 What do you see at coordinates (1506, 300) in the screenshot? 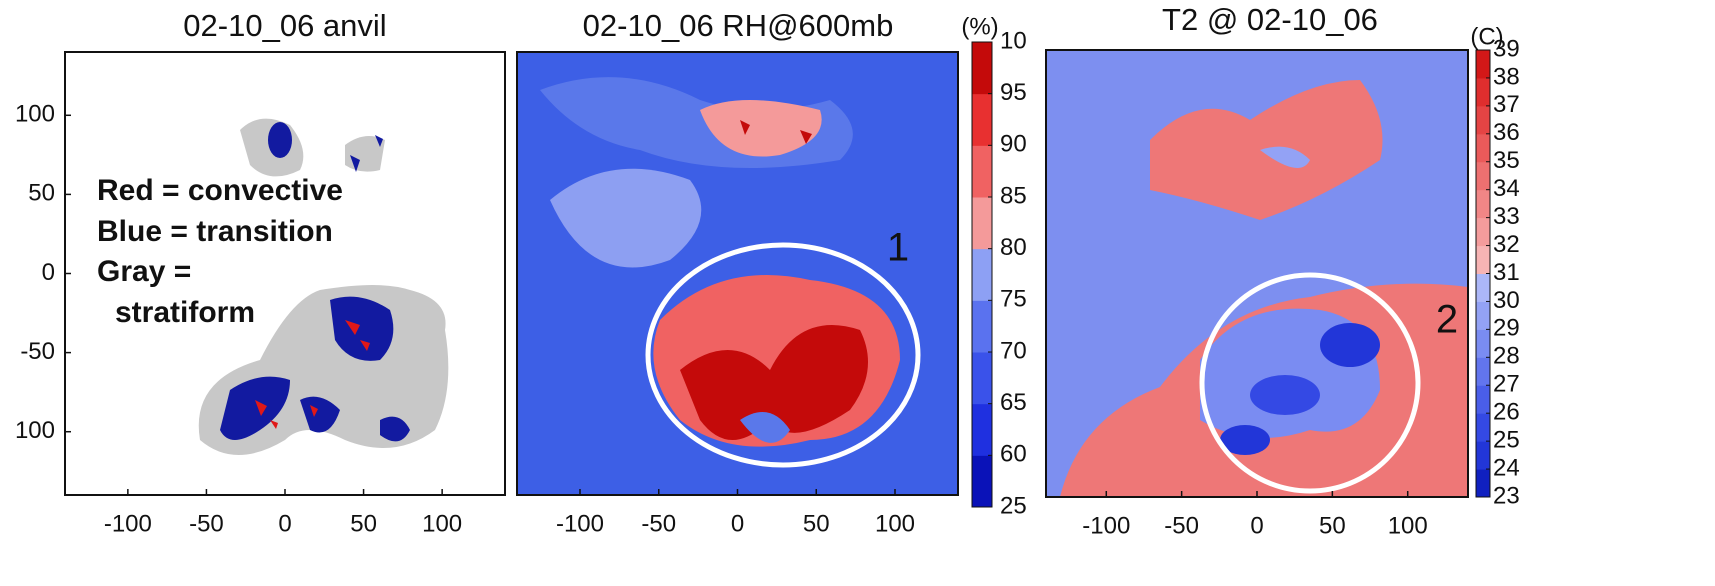
I see `colorbar-tick-label: 30` at bounding box center [1506, 300].